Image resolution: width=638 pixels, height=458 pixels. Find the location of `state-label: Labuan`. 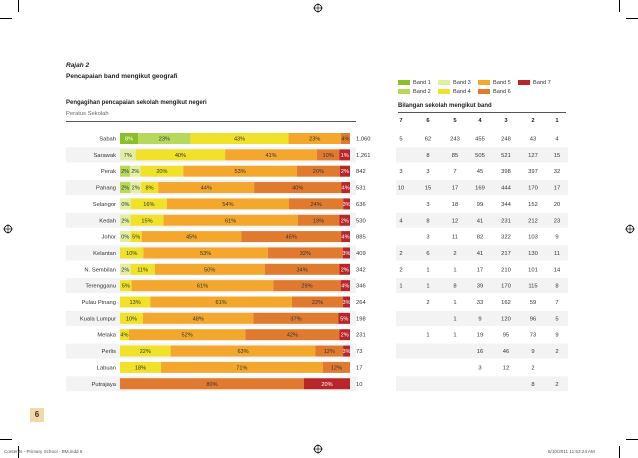

state-label: Labuan is located at coordinates (106, 368).